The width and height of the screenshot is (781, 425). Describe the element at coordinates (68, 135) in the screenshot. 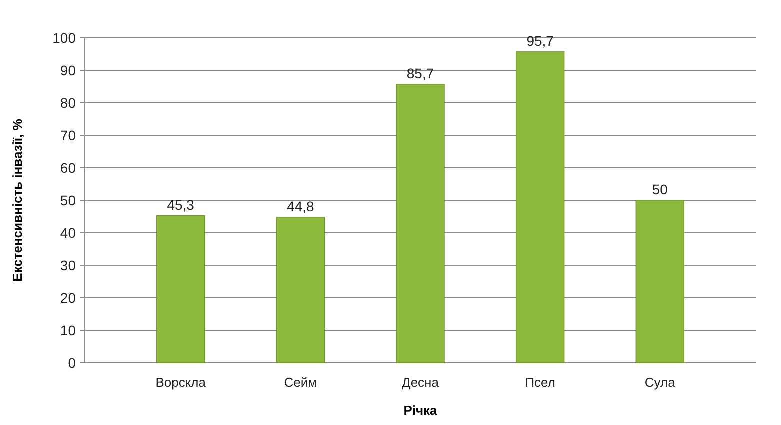

I see `y-tick-label: 70` at that location.